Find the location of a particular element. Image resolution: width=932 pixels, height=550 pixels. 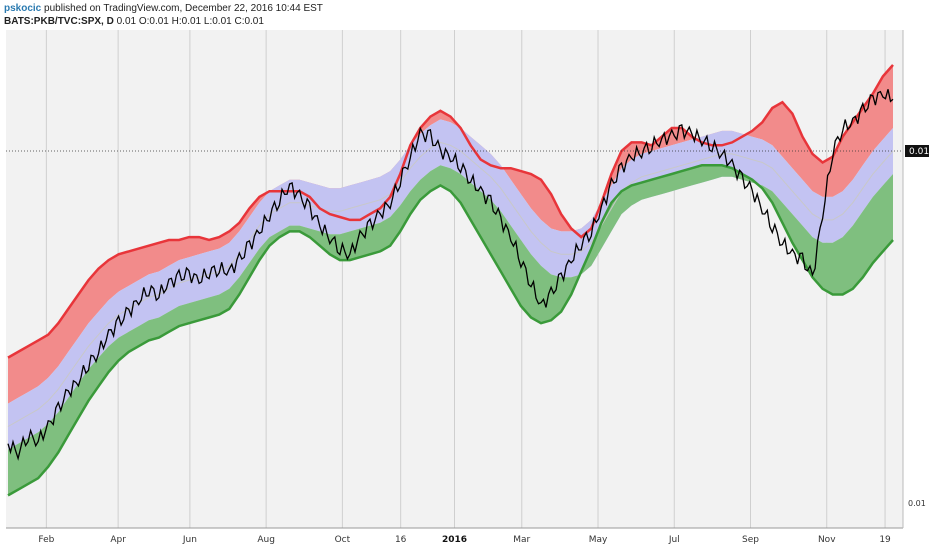

x-tick-label: Sep is located at coordinates (750, 540).